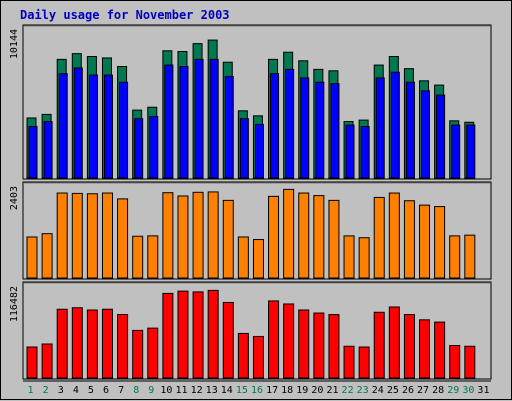 This screenshot has width=512, height=401. What do you see at coordinates (483, 390) in the screenshot?
I see `x-tick-label: 31` at bounding box center [483, 390].